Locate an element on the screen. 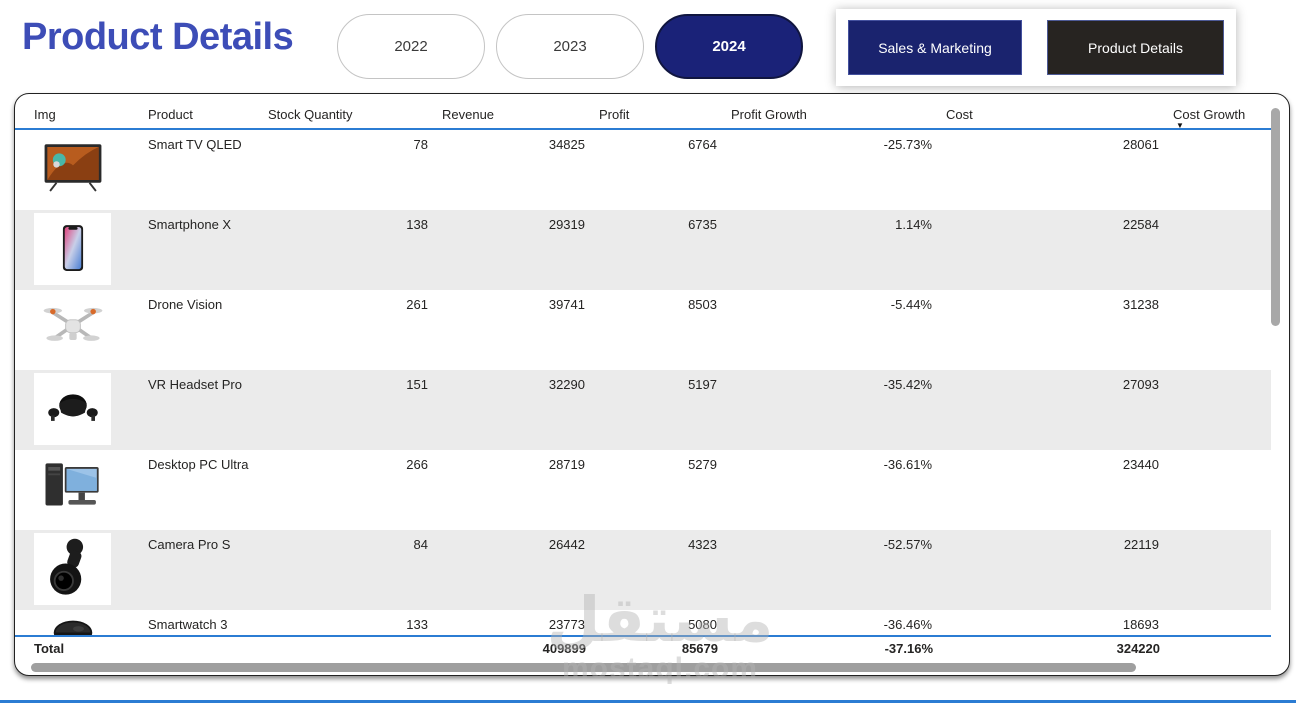  smartwatch-product-image is located at coordinates (72, 624).